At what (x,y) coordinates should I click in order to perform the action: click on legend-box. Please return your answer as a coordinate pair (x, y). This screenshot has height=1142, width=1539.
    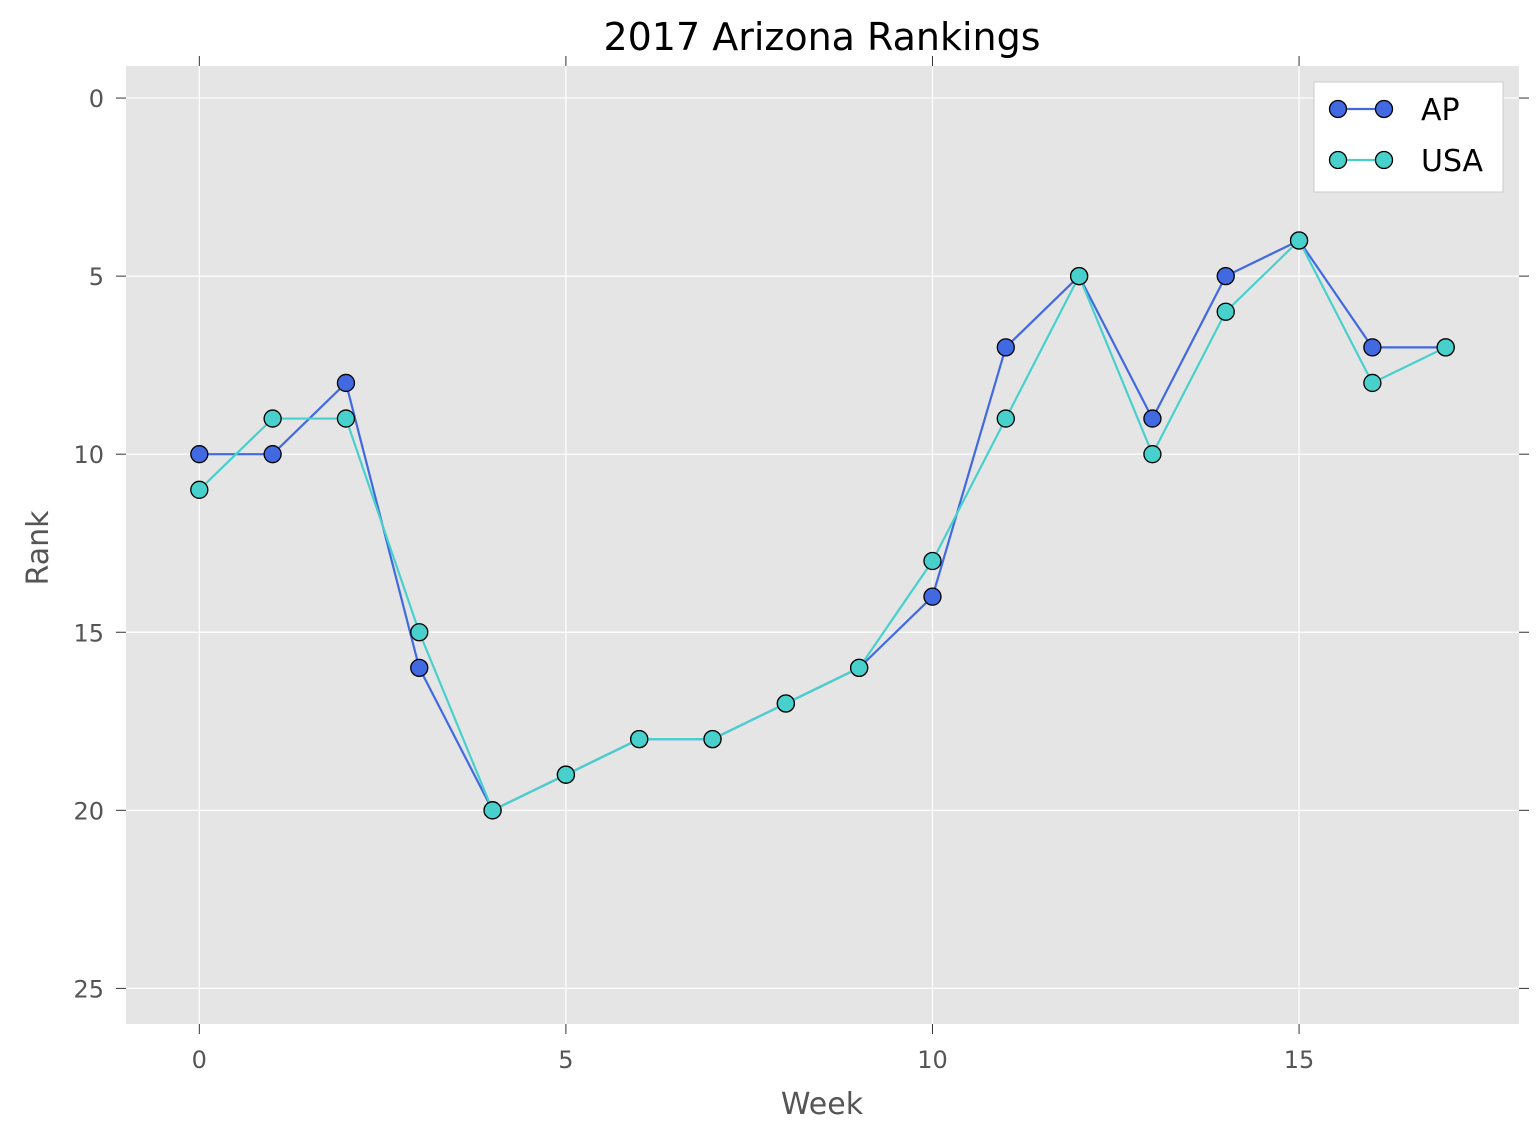
    Looking at the image, I should click on (1408, 137).